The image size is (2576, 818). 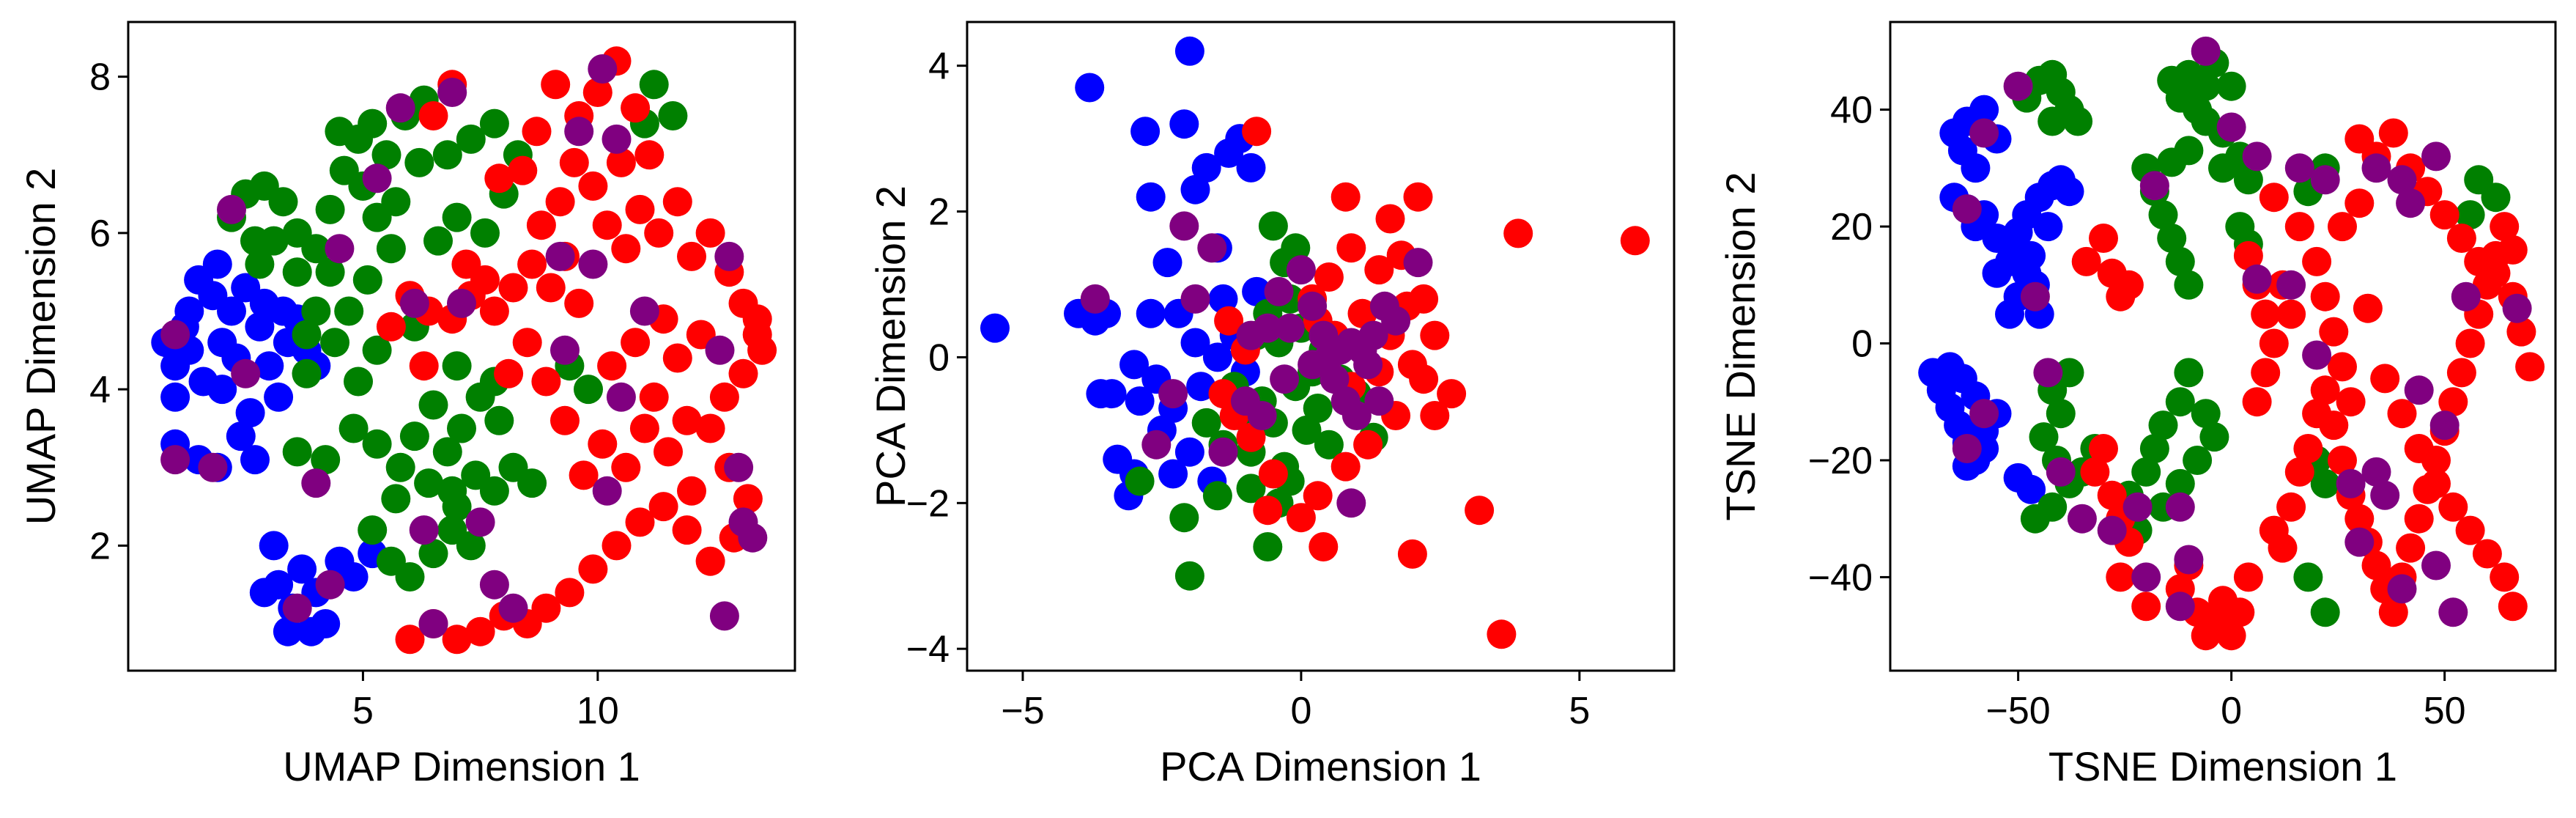 What do you see at coordinates (100, 234) in the screenshot?
I see `chart-1-y-tick-label: 6` at bounding box center [100, 234].